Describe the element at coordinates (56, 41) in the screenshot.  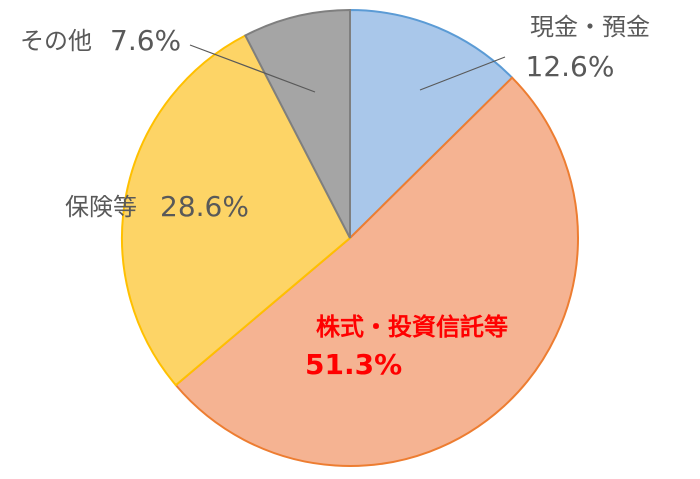
I see `category-label: その他` at that location.